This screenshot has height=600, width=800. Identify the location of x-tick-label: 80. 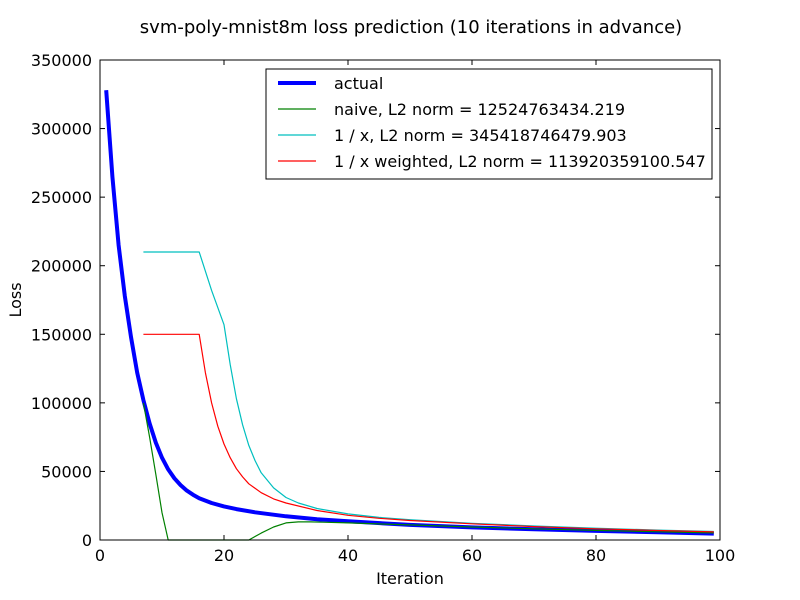
(596, 555).